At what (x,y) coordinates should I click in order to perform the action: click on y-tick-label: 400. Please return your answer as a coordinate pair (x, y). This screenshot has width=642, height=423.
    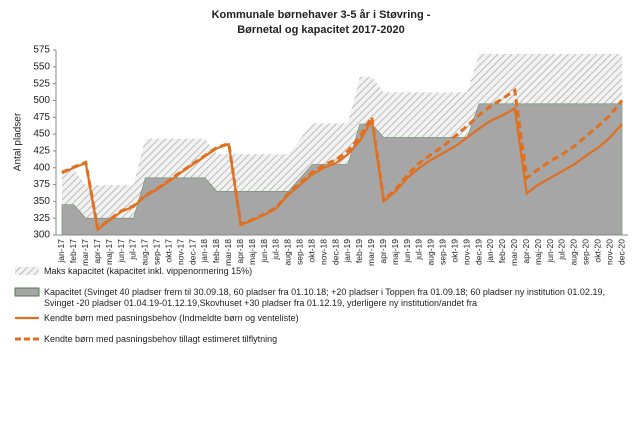
    Looking at the image, I should click on (41, 167).